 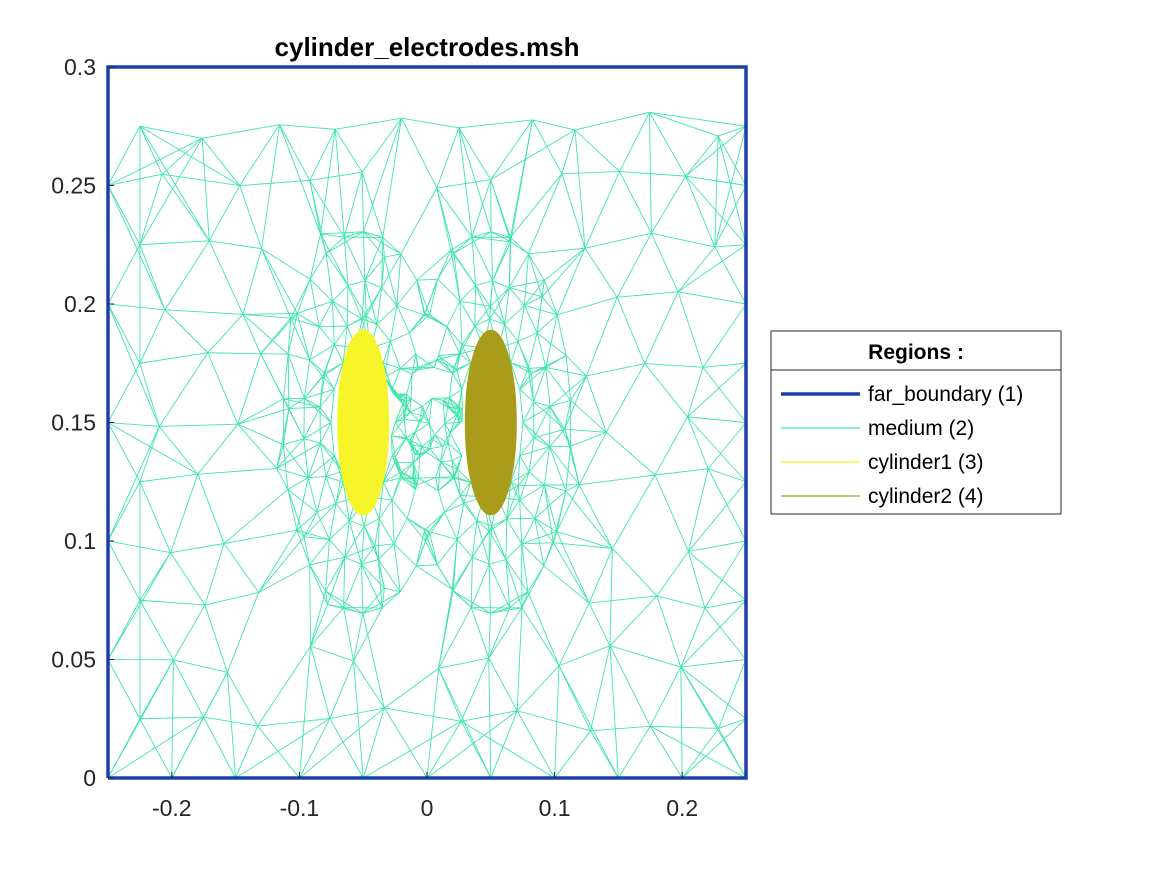 What do you see at coordinates (89, 778) in the screenshot?
I see `y-tick-label: 0` at bounding box center [89, 778].